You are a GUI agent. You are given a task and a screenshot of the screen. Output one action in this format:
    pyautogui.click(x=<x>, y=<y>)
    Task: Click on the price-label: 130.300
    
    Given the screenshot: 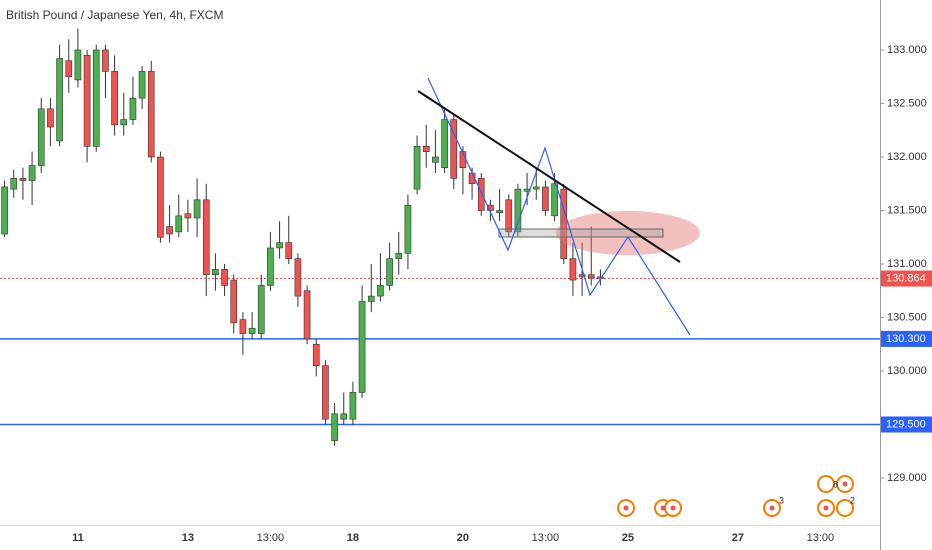 What is the action you would take?
    pyautogui.click(x=906, y=339)
    